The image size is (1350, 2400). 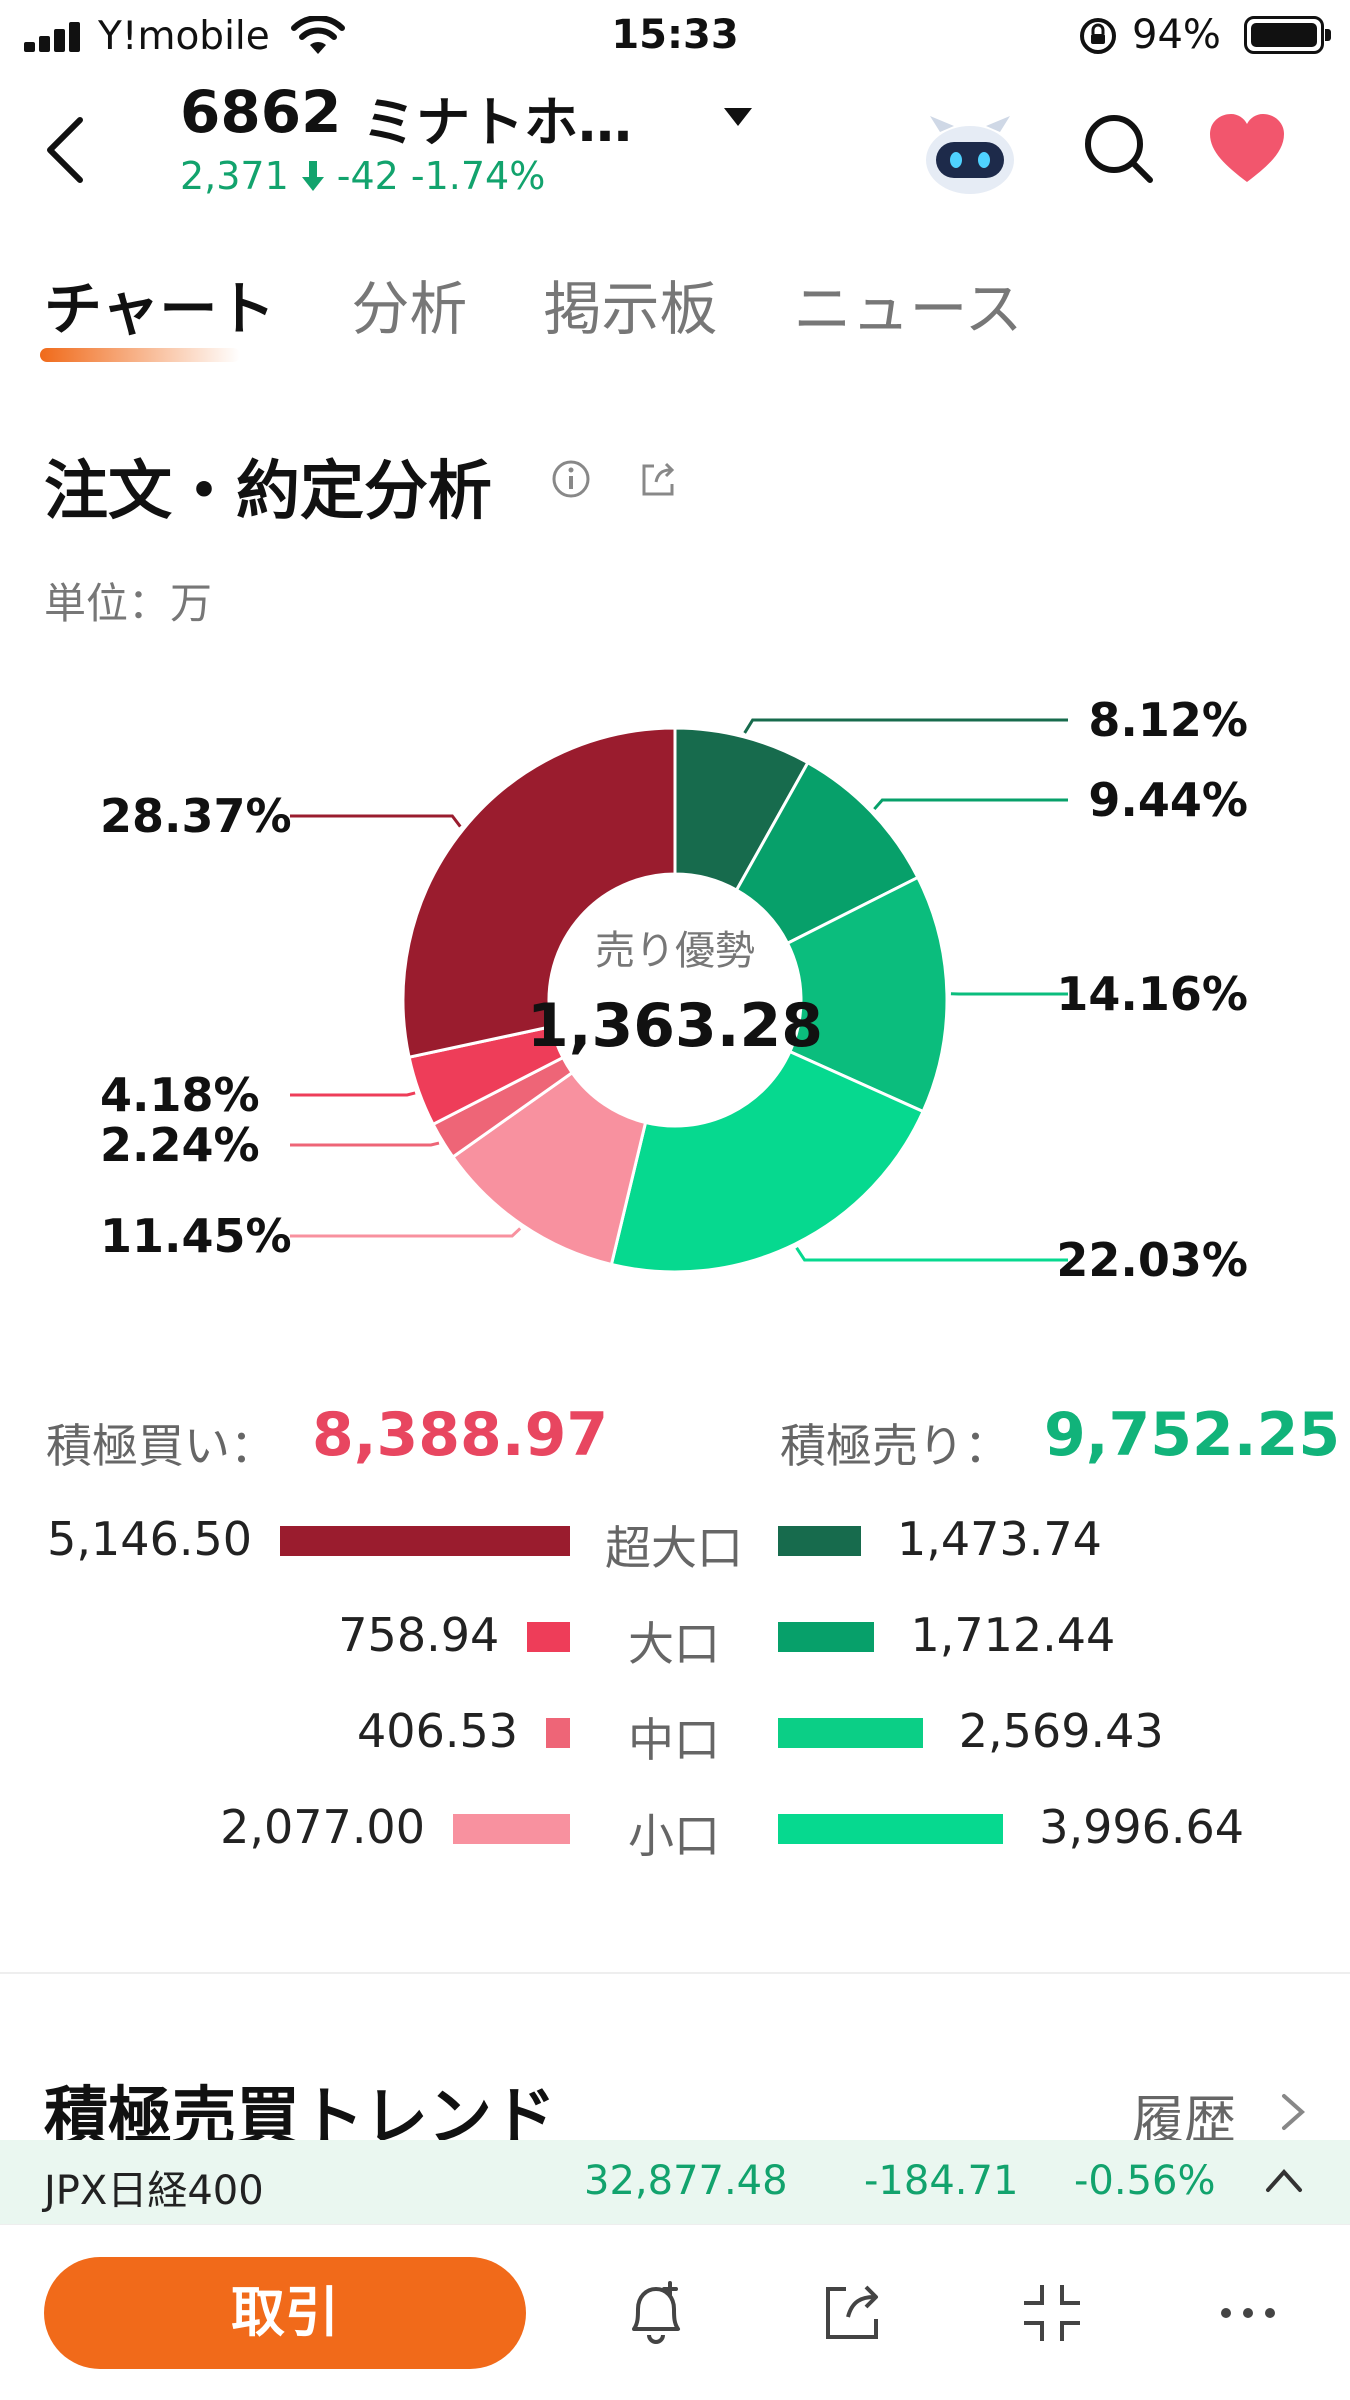 I want to click on sell-value: 2,569.43, so click(x=1061, y=1731).